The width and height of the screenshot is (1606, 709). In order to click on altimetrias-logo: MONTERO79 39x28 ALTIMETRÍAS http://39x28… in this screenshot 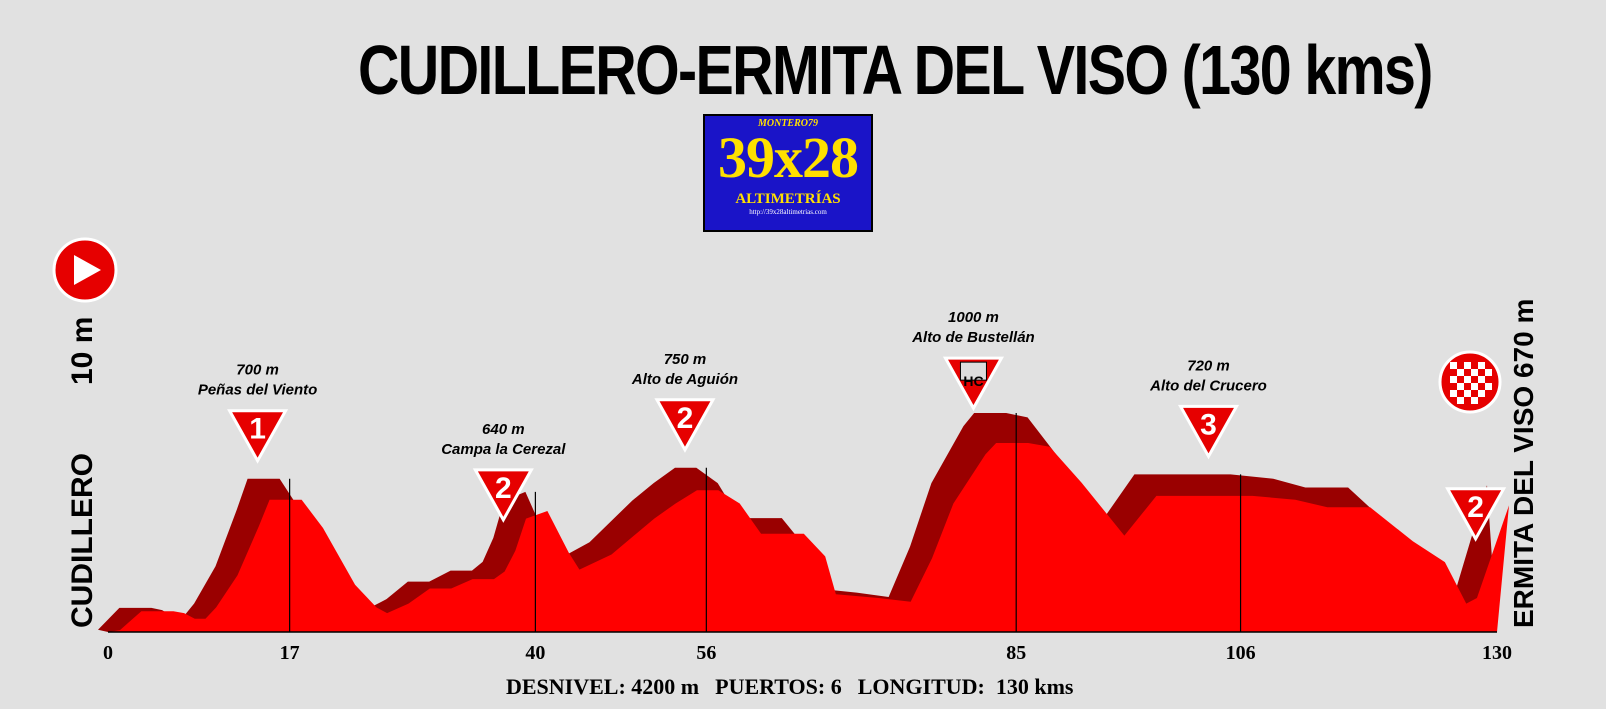, I will do `click(788, 173)`.